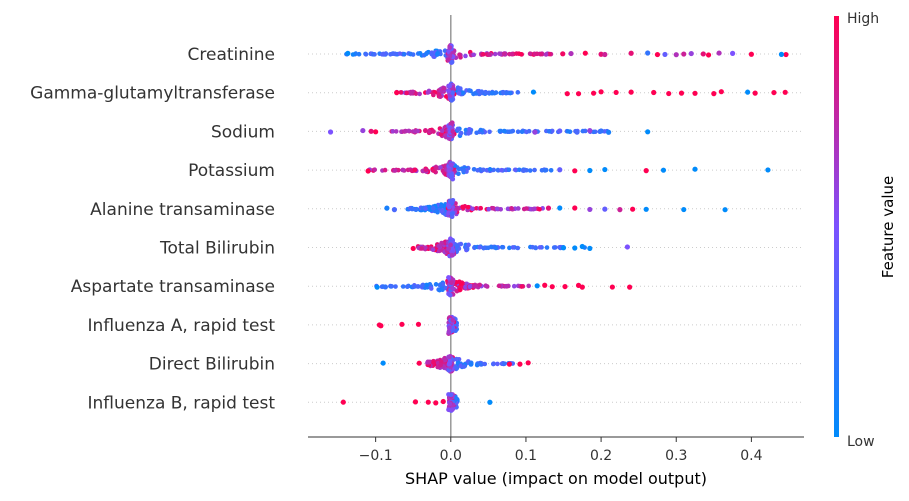 Image resolution: width=909 pixels, height=501 pixels. I want to click on x-tick-label: 0.1, so click(526, 456).